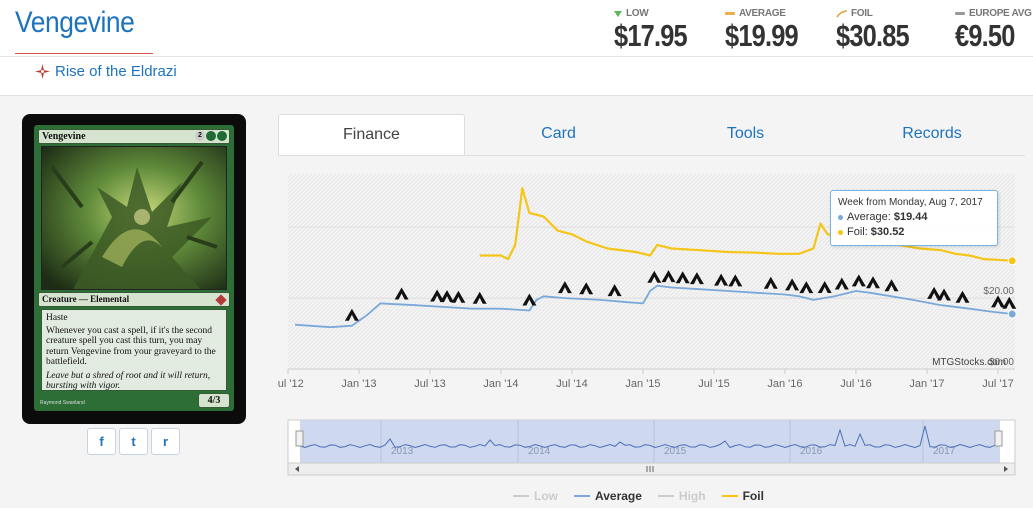 The image size is (1033, 508). Describe the element at coordinates (998, 291) in the screenshot. I see `y-tick-label: $20.00` at that location.